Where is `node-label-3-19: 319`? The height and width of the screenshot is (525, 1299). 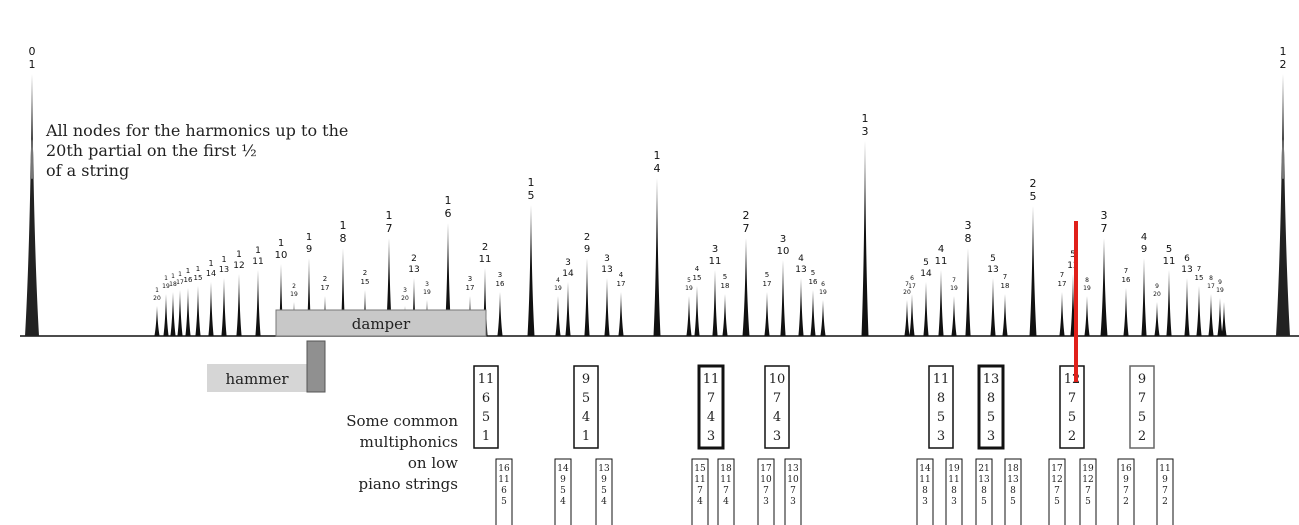
node-label-3-19: 319 is located at coordinates (427, 288).